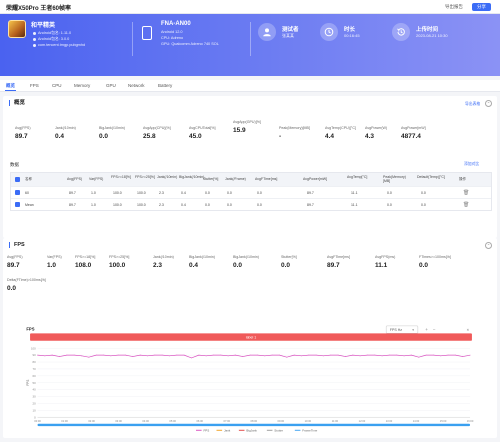  I want to click on x-tick-label: 09:00, so click(281, 421).